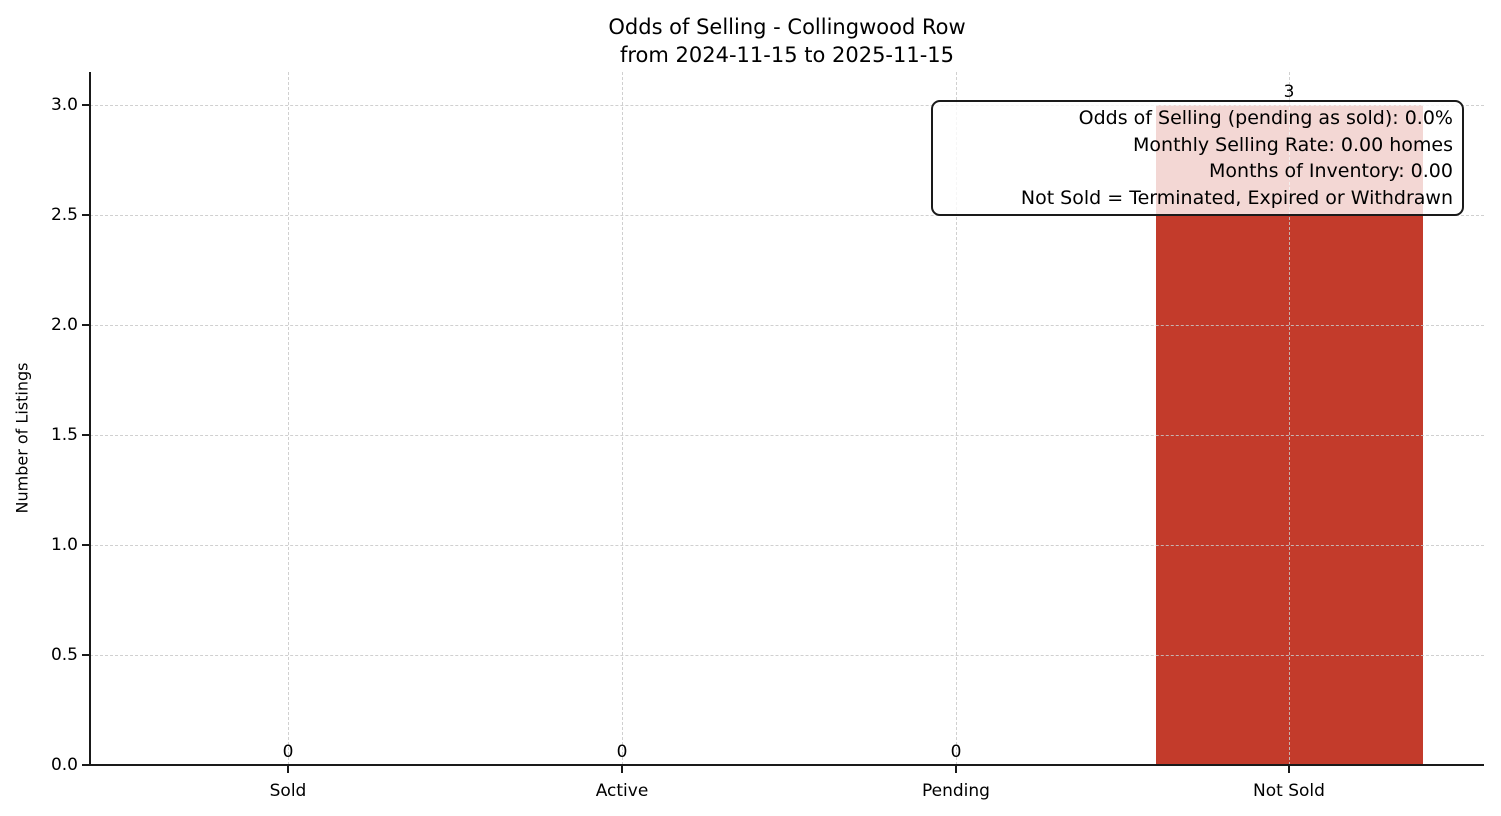  Describe the element at coordinates (64, 325) in the screenshot. I see `y-tick-label: 2.0` at that location.